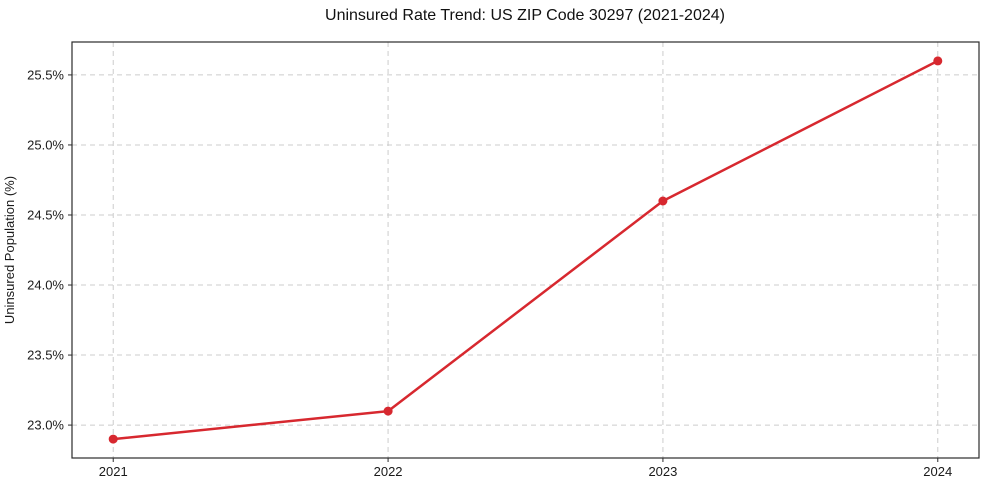 Image resolution: width=989 pixels, height=490 pixels. Describe the element at coordinates (113, 471) in the screenshot. I see `x-tick-label: 2021` at that location.